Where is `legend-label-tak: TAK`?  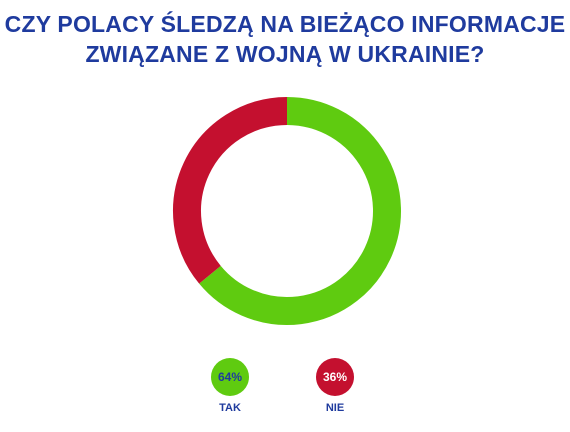
legend-label-tak: TAK is located at coordinates (230, 408).